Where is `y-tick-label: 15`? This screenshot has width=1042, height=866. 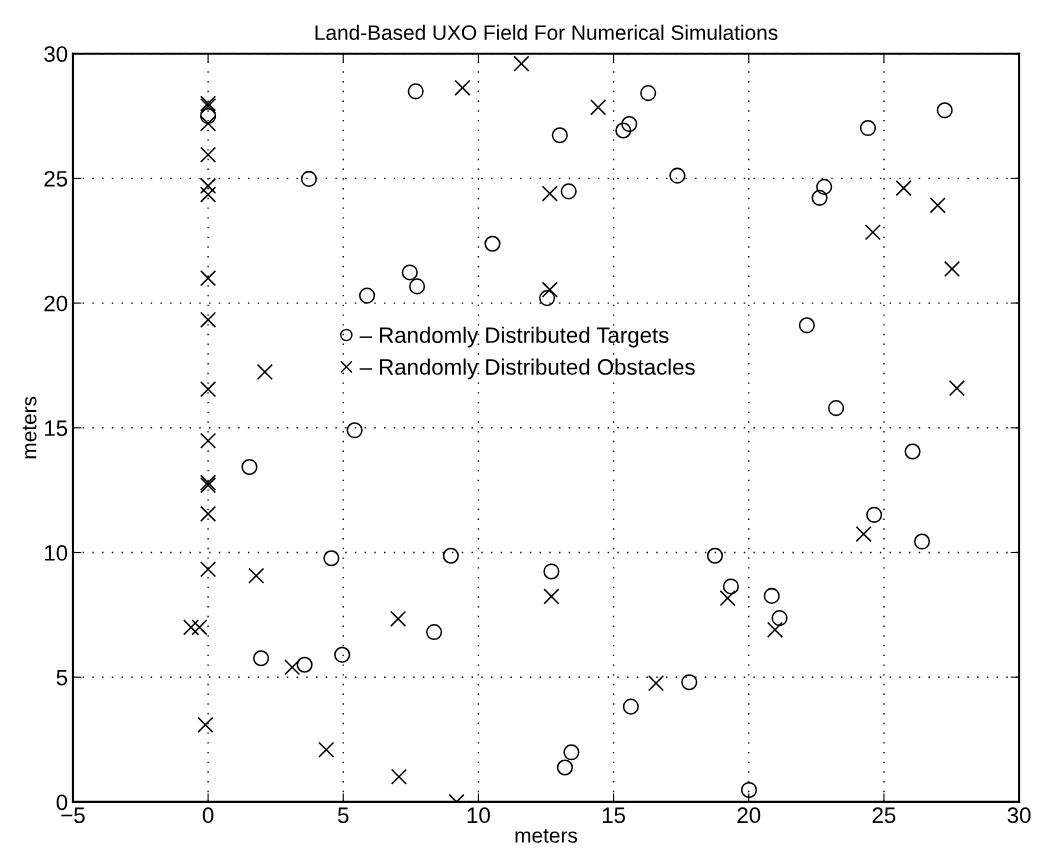 y-tick-label: 15 is located at coordinates (56, 428).